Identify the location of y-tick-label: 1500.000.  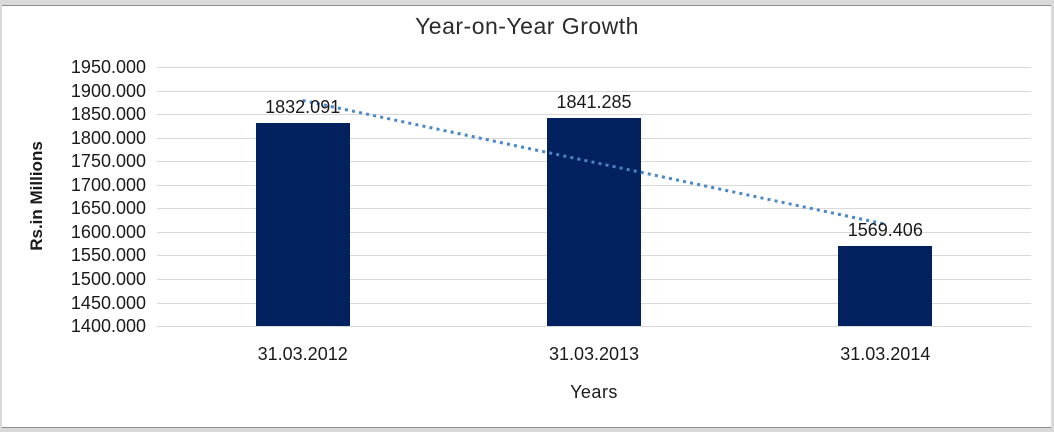
(108, 278).